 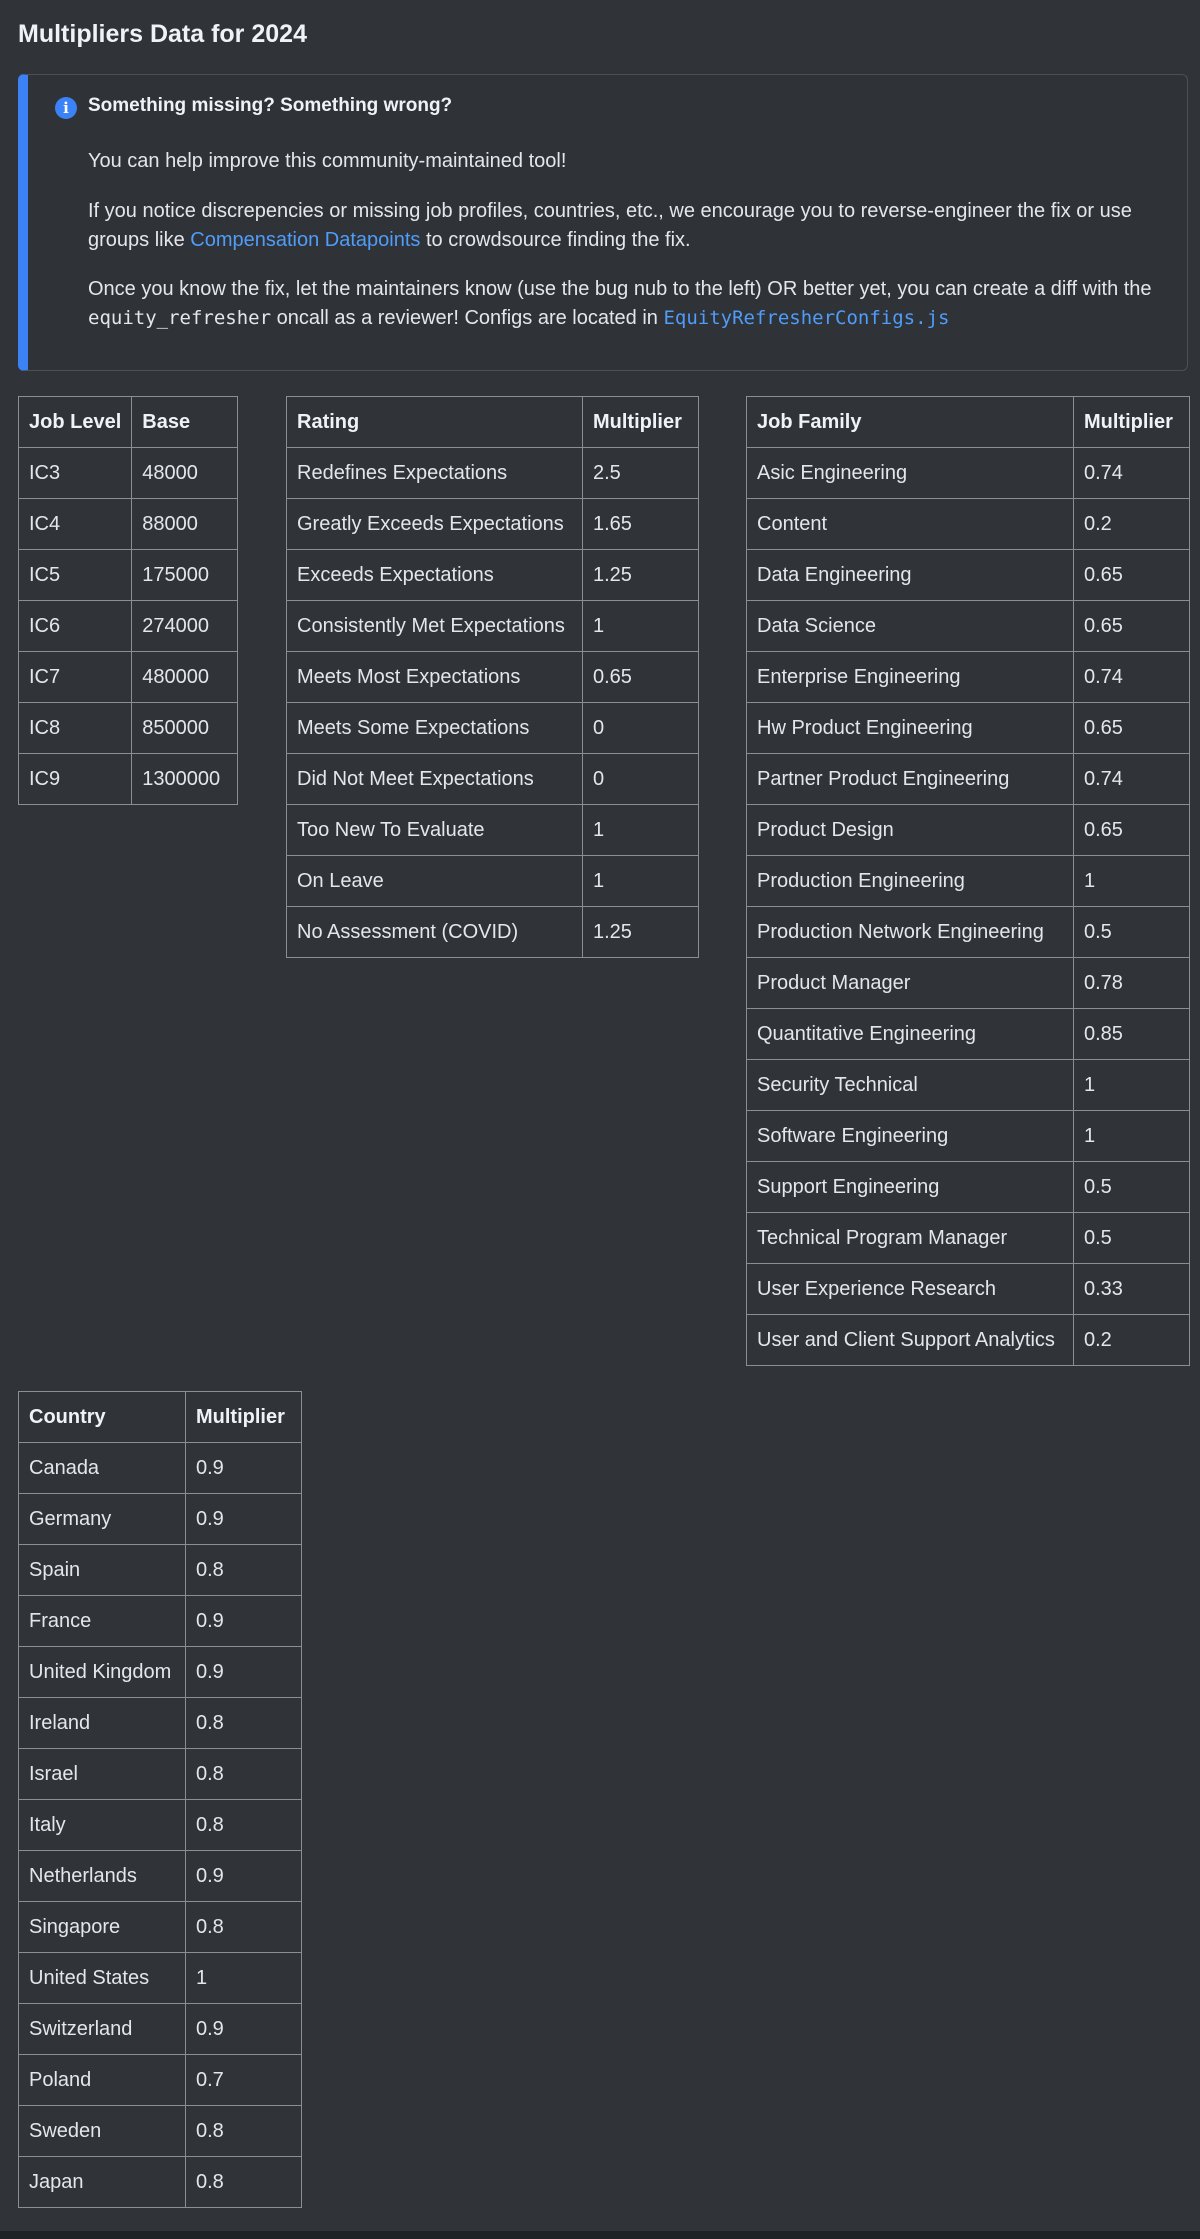 What do you see at coordinates (75, 422) in the screenshot?
I see `column-header: Job Level` at bounding box center [75, 422].